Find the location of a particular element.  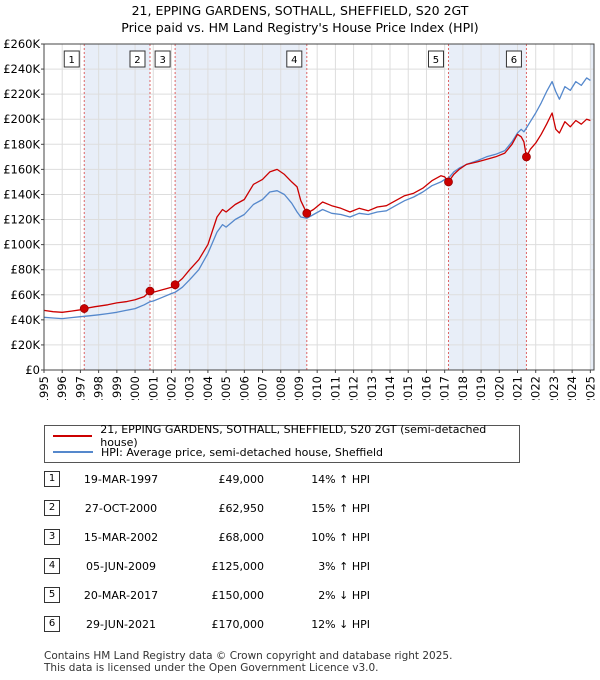

row-hpi: 14% ↑ HPI is located at coordinates (340, 479).